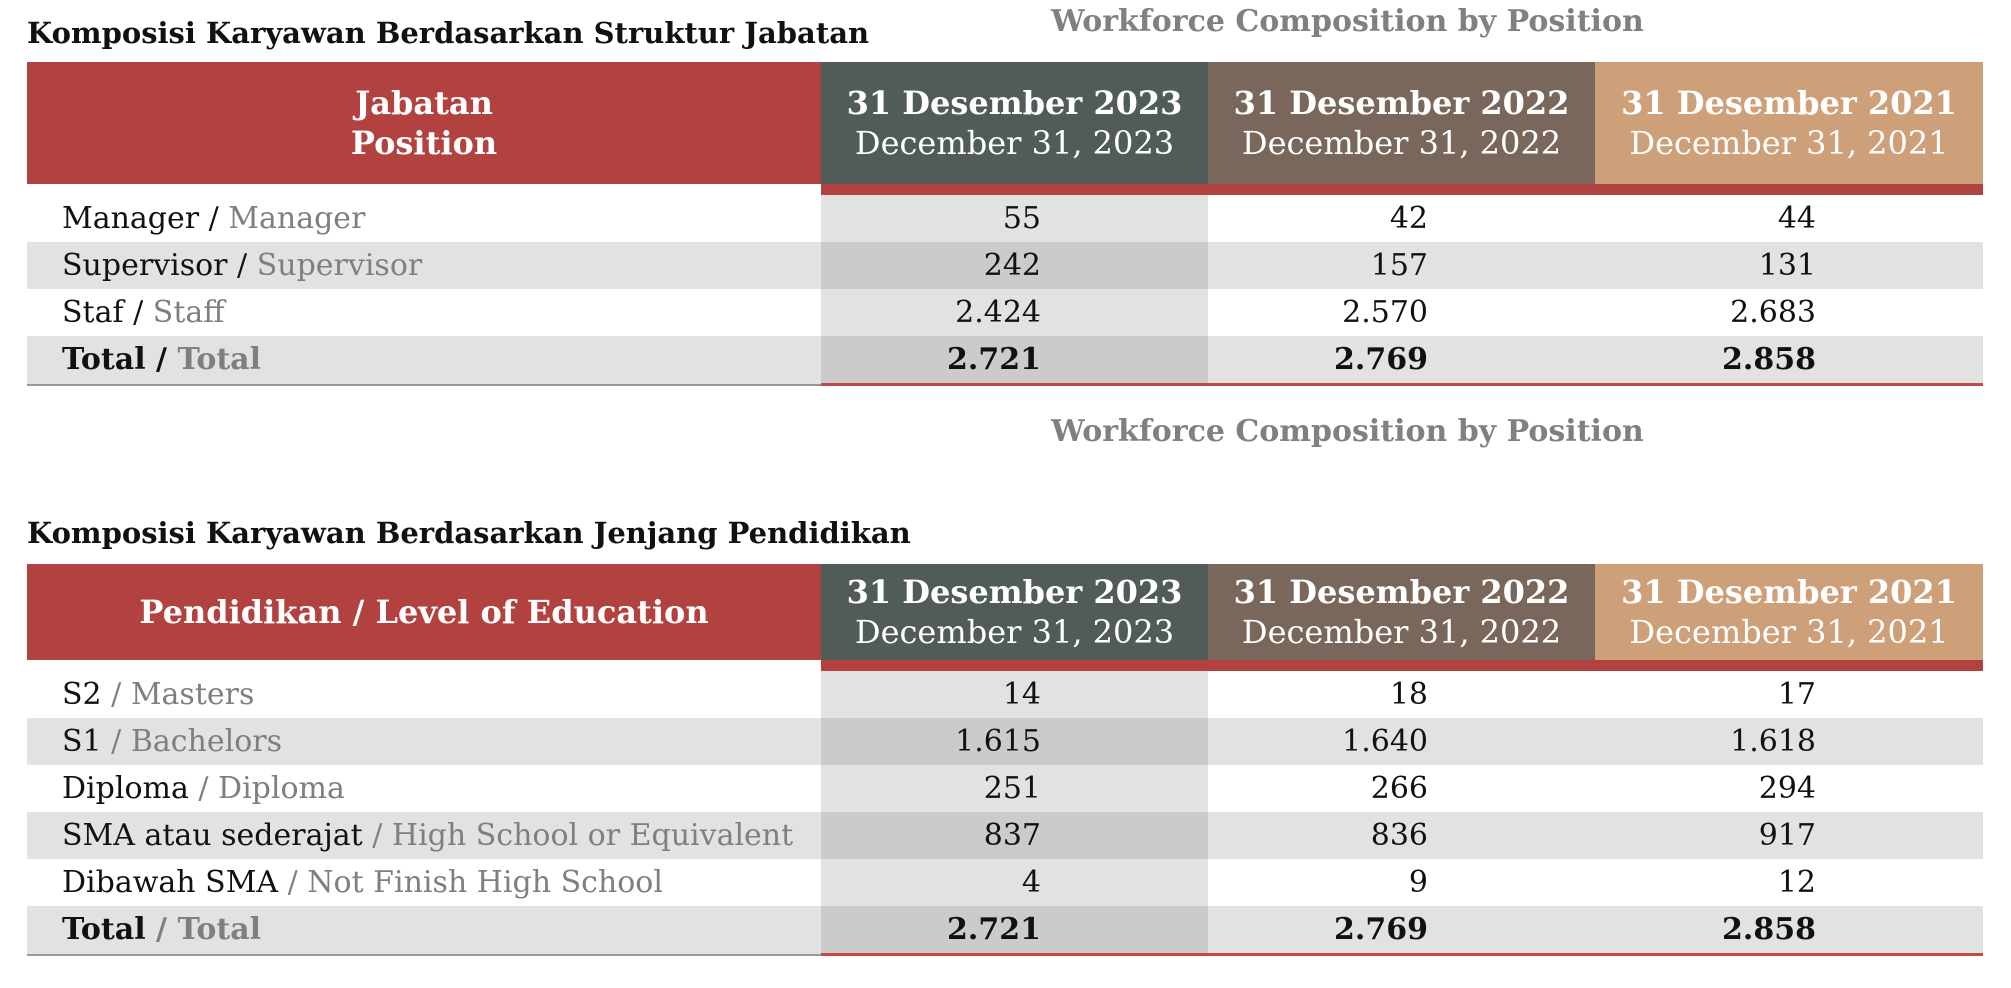 The height and width of the screenshot is (988, 2011). What do you see at coordinates (1005, 189) in the screenshot?
I see `position-header-rule` at bounding box center [1005, 189].